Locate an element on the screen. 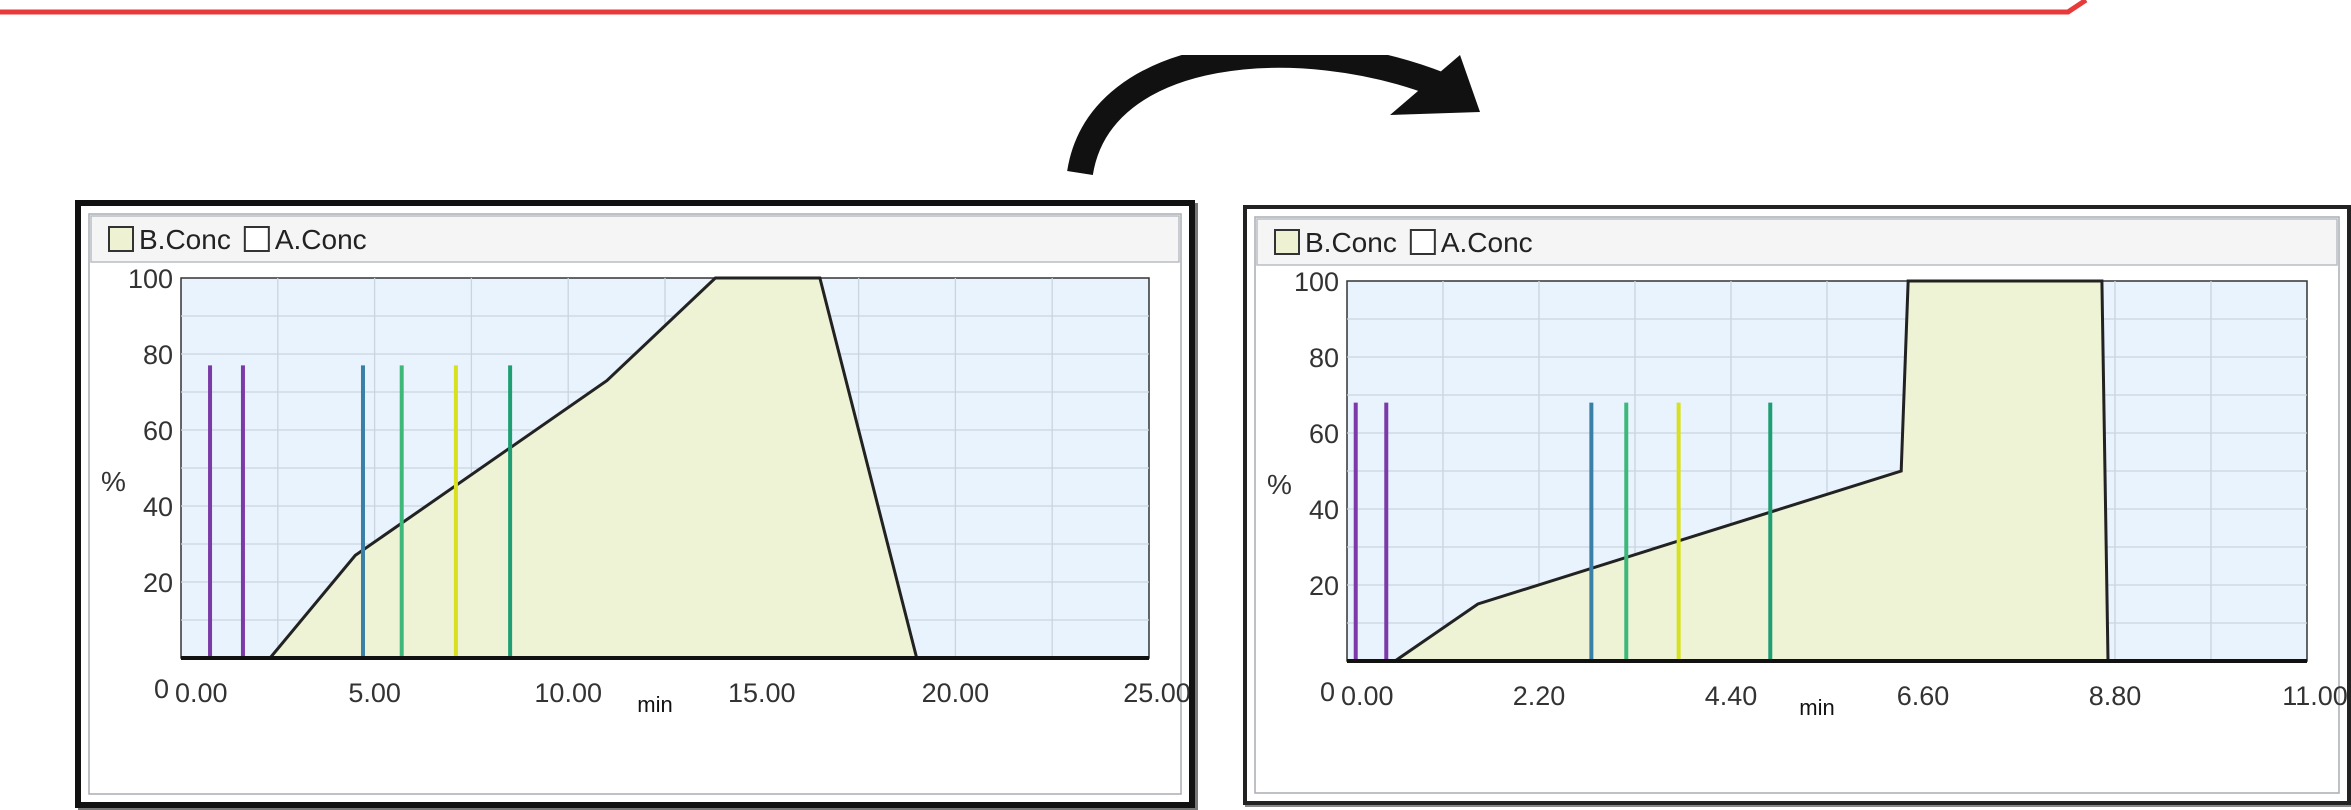 This screenshot has height=810, width=2351. curved-arrow-icon is located at coordinates (1273, 115).